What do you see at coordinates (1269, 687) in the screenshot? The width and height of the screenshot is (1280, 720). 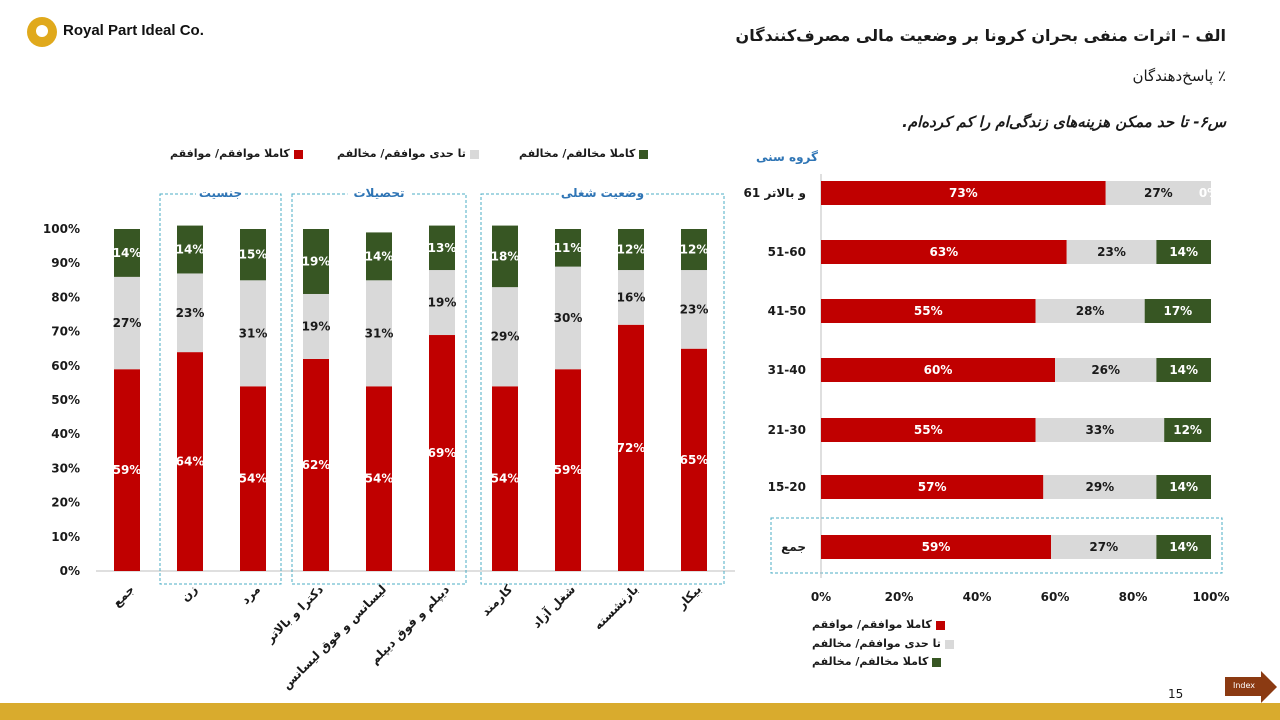 I see `arrow-right-icon` at bounding box center [1269, 687].